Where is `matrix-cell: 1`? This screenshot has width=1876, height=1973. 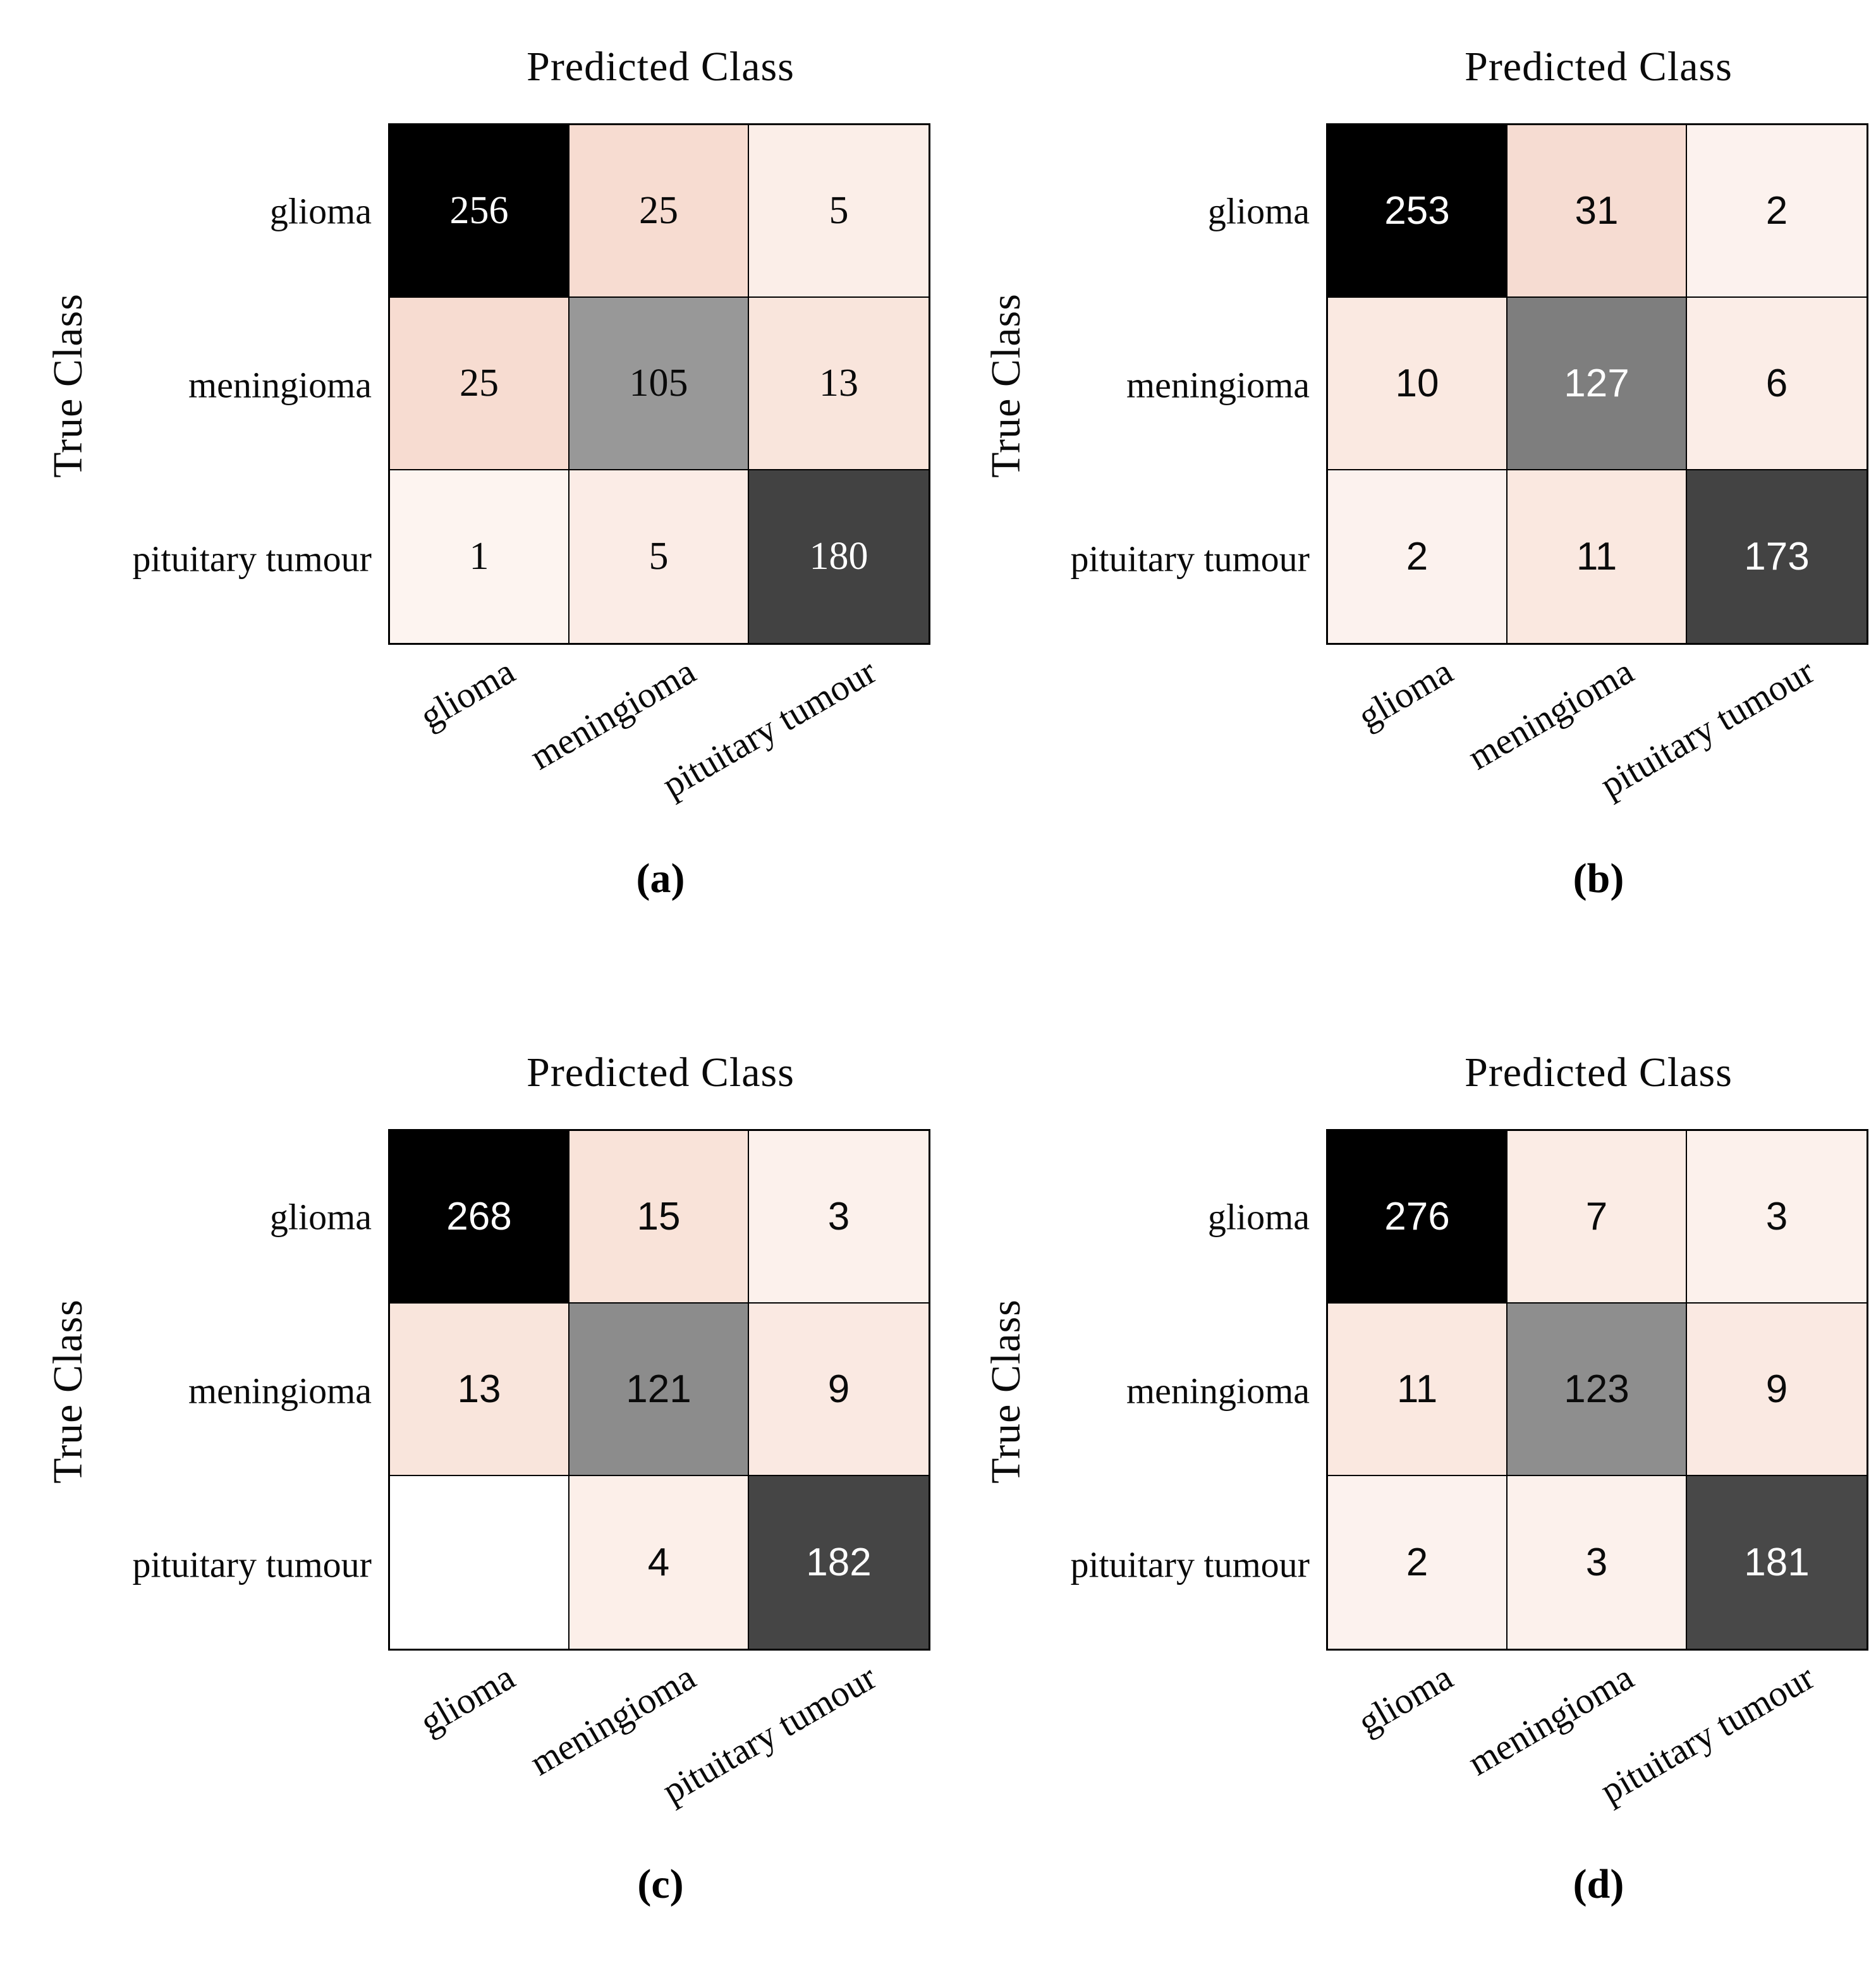
matrix-cell: 1 is located at coordinates (480, 556).